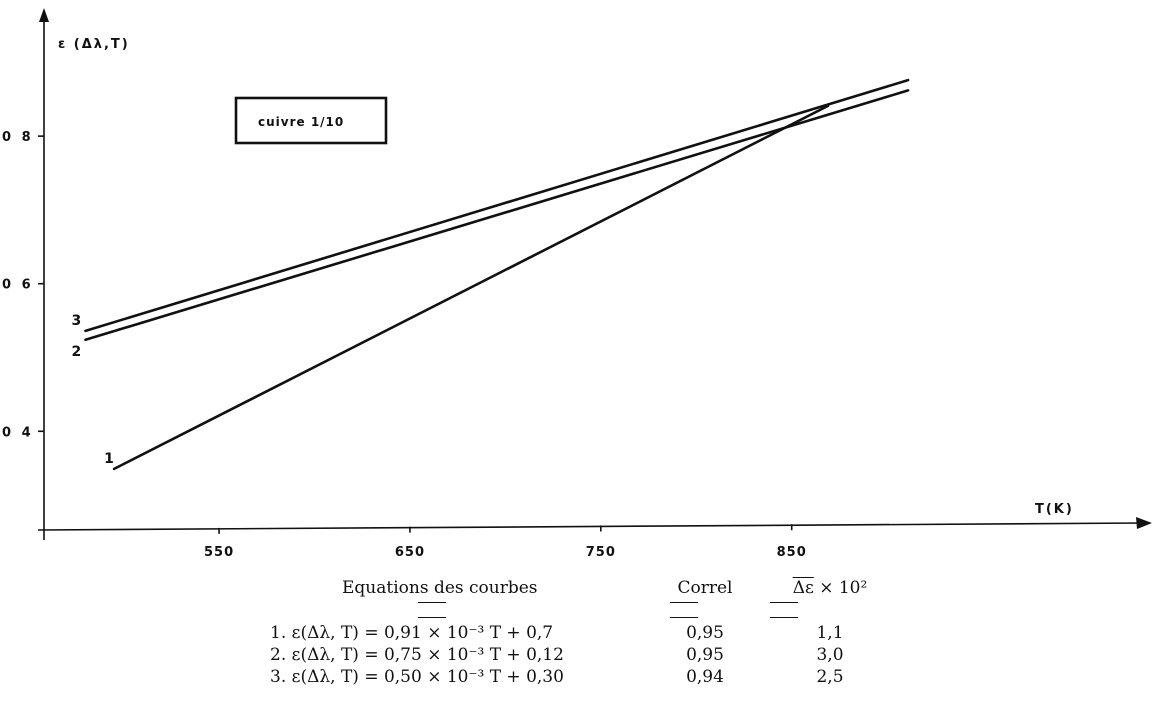 Image resolution: width=1156 pixels, height=702 pixels. Describe the element at coordinates (803, 588) in the screenshot. I see `header-deviation-symbol: Δε` at that location.